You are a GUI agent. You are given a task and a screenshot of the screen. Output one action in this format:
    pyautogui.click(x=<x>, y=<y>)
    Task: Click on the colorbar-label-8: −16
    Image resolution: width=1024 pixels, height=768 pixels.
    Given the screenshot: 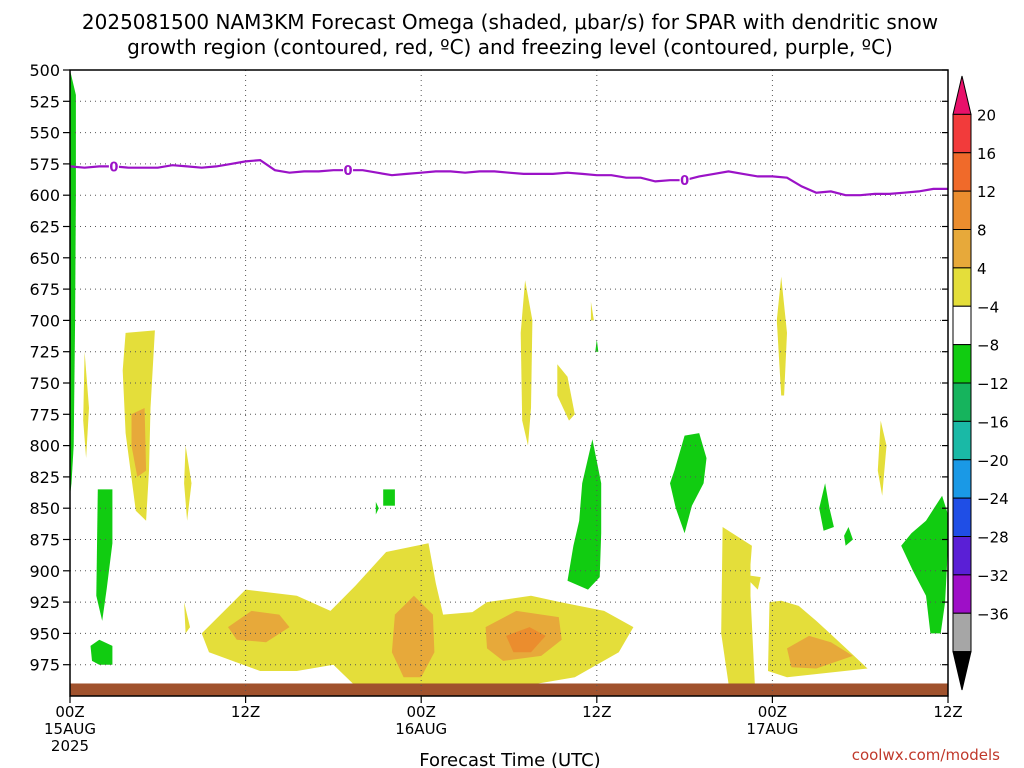 What is the action you would take?
    pyautogui.click(x=993, y=422)
    